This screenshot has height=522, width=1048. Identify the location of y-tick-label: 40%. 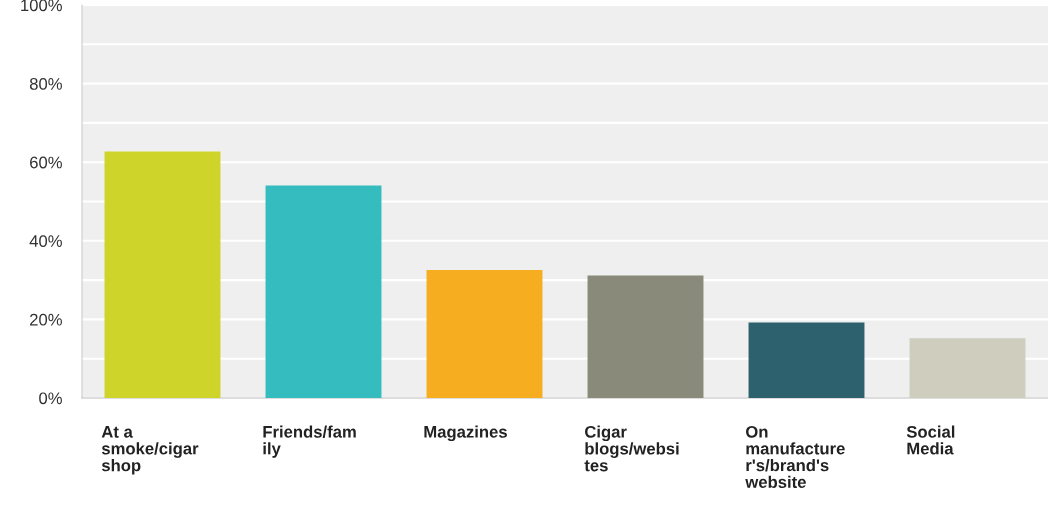
(45, 241).